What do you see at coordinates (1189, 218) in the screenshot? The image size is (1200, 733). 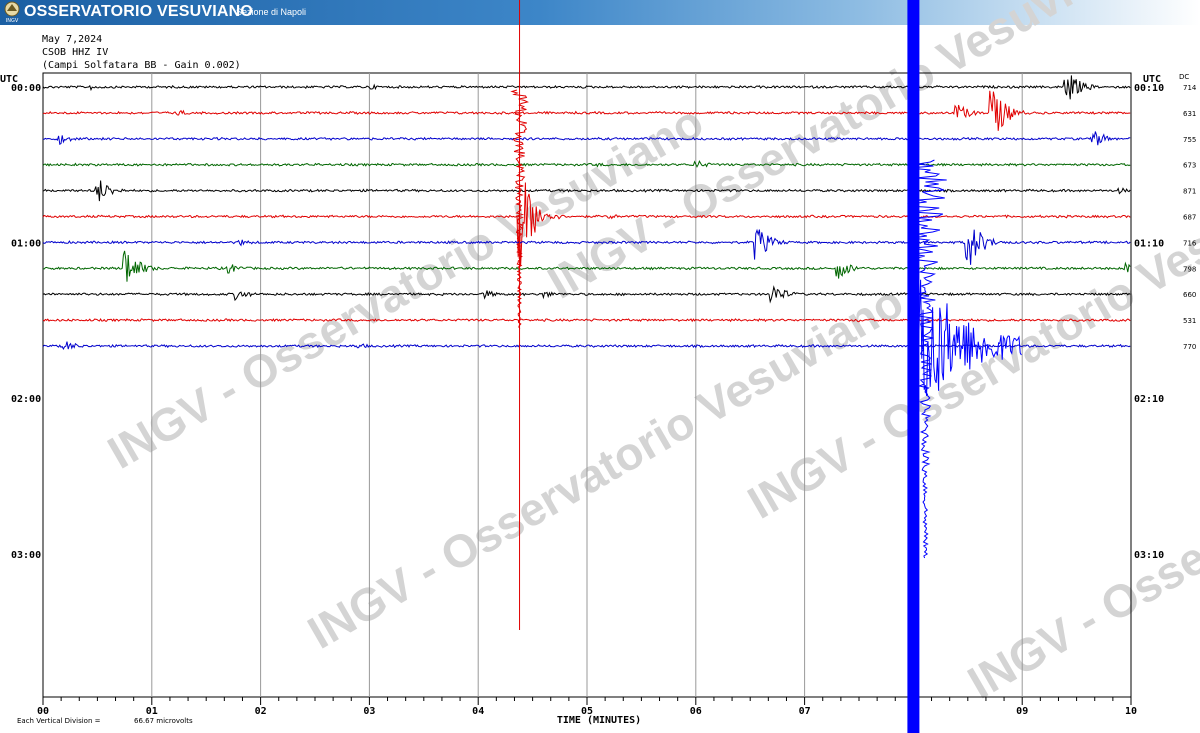 I see `dc-value: 687` at bounding box center [1189, 218].